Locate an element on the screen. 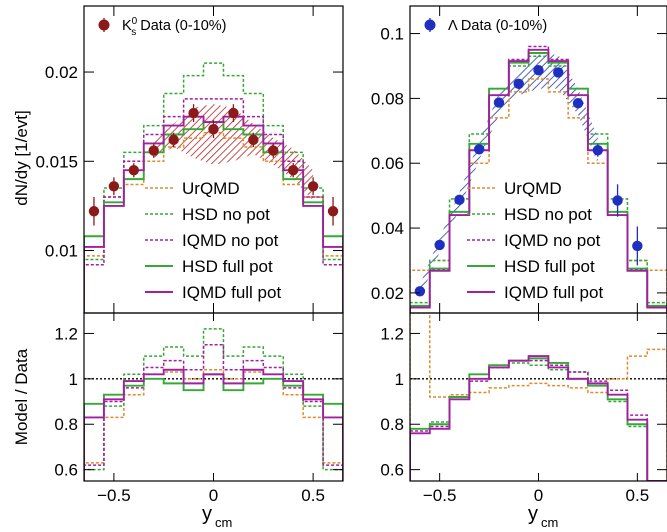  plot-frame is located at coordinates (213, 397).